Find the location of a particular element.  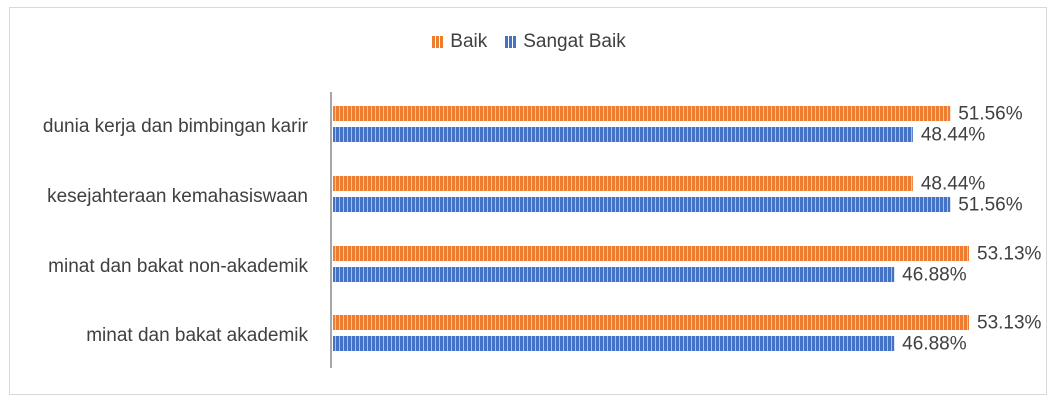

value-label-baik-minat-dan-bakat-non-akademik: 53.13% is located at coordinates (1009, 254).